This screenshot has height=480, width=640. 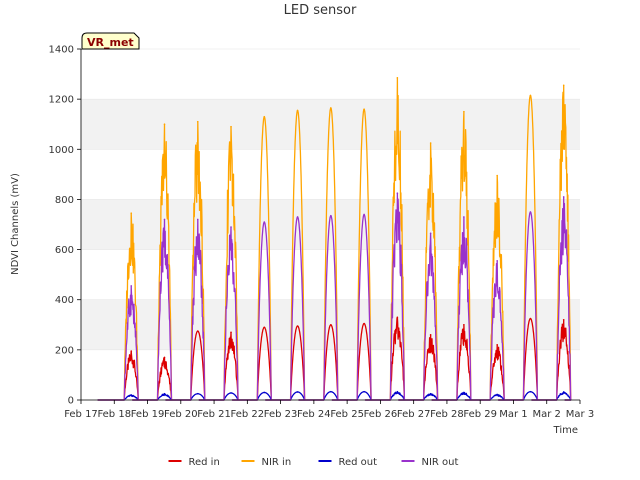 I want to click on y-tick-label: 1400, so click(x=61, y=50).